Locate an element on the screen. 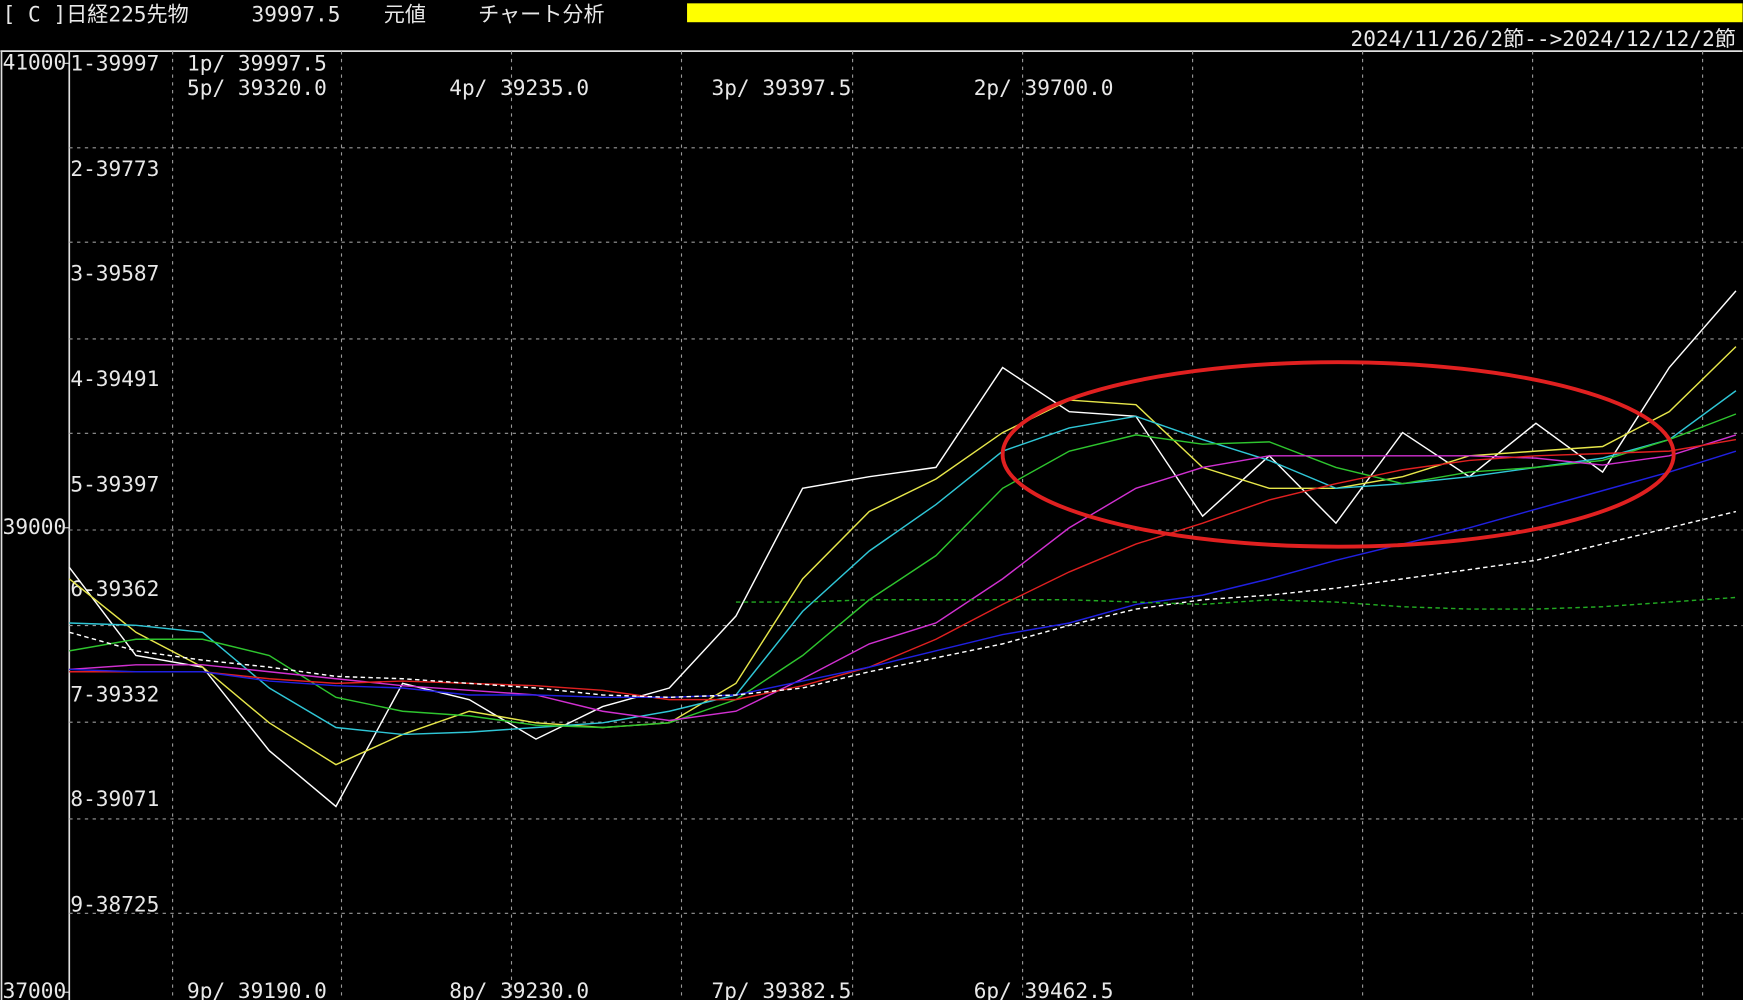 The width and height of the screenshot is (1743, 1000). status-bar is located at coordinates (1215, 13).